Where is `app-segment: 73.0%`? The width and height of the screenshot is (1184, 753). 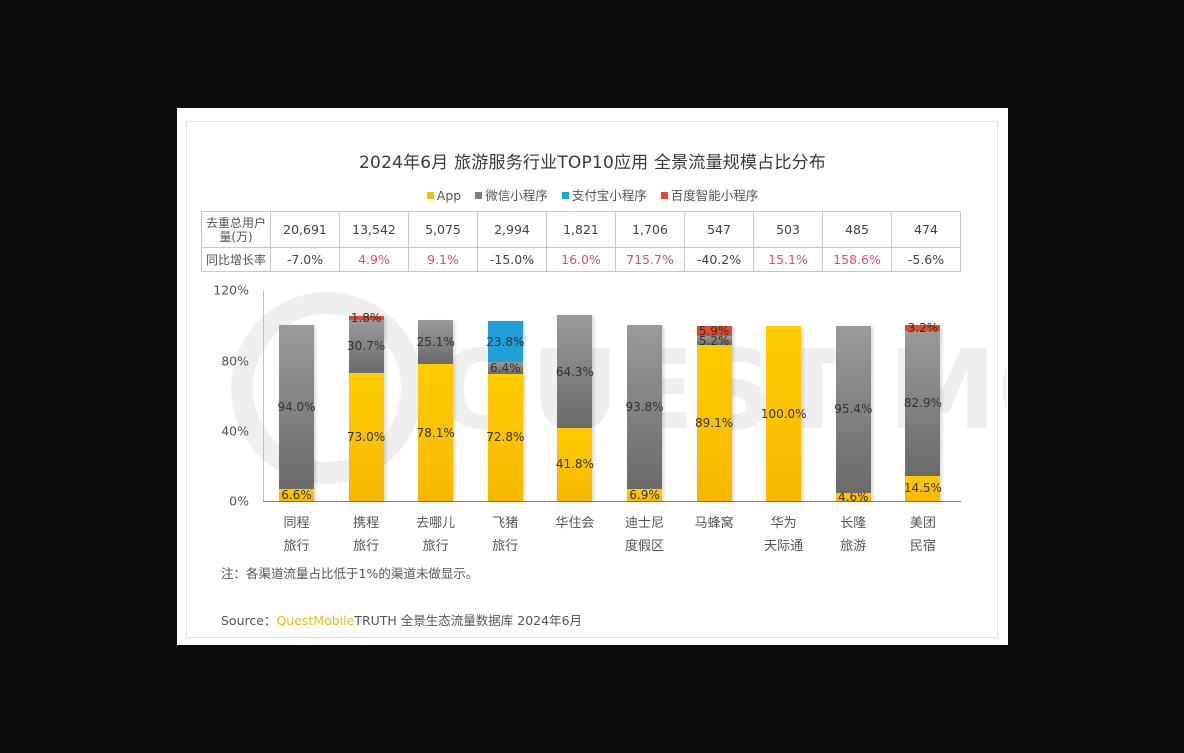 app-segment: 73.0% is located at coordinates (366, 437).